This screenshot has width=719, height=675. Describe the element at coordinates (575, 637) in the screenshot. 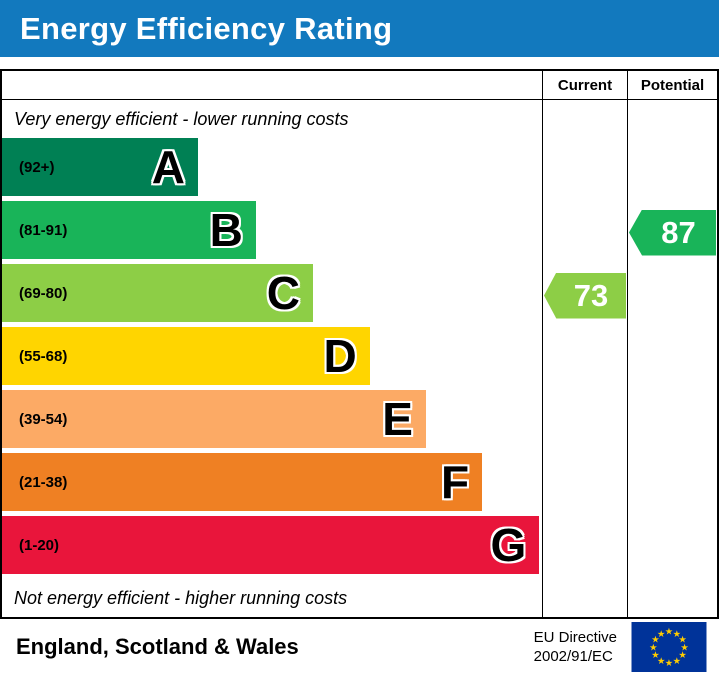

I see `eu-directive-line1: EU Directive` at that location.